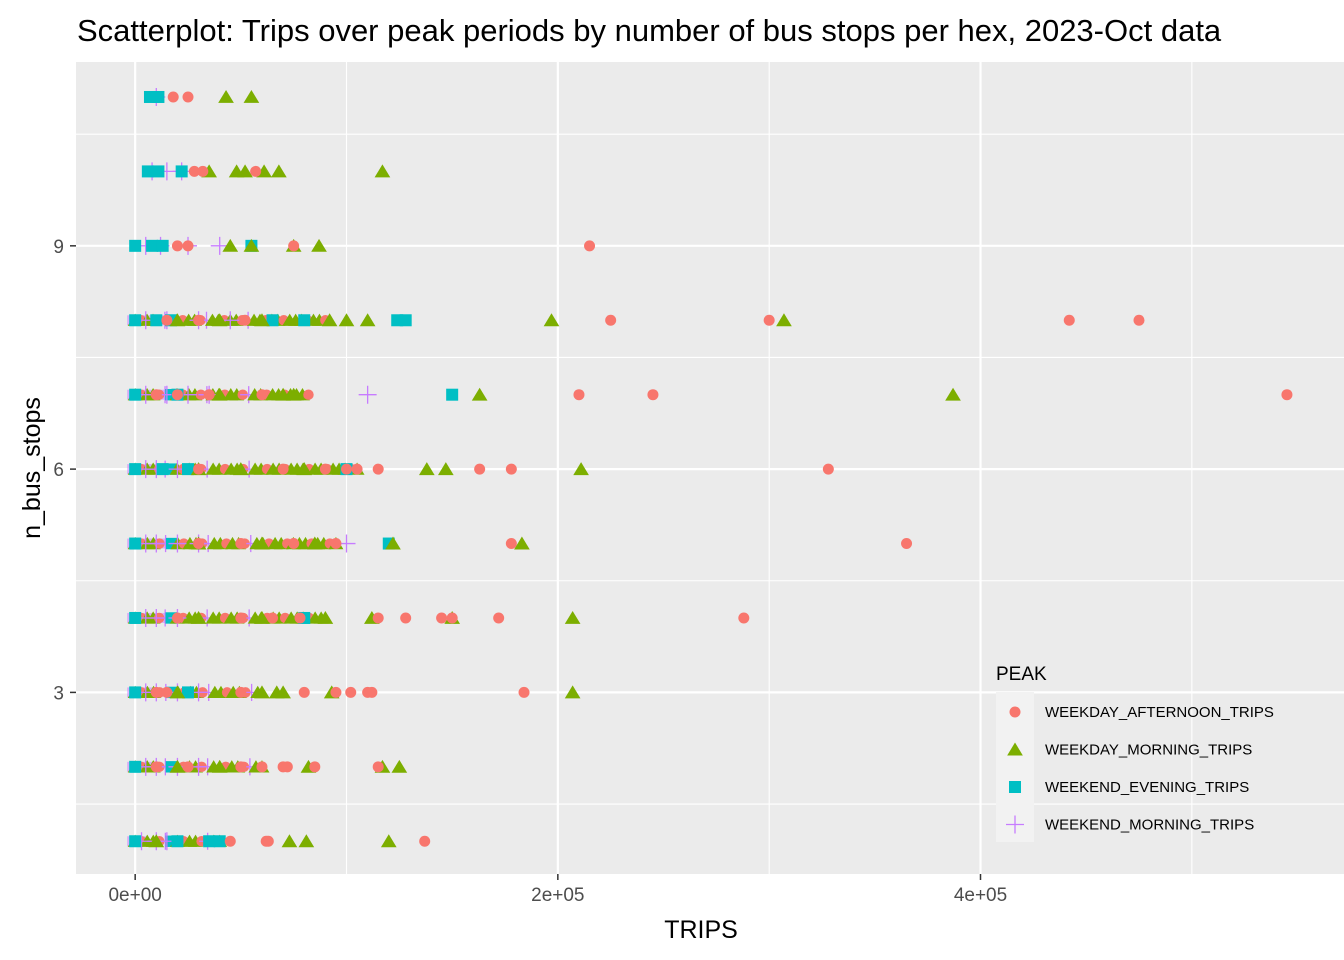  What do you see at coordinates (1147, 787) in the screenshot?
I see `legend-label: WEEKEND_EVENING_TRIPS` at bounding box center [1147, 787].